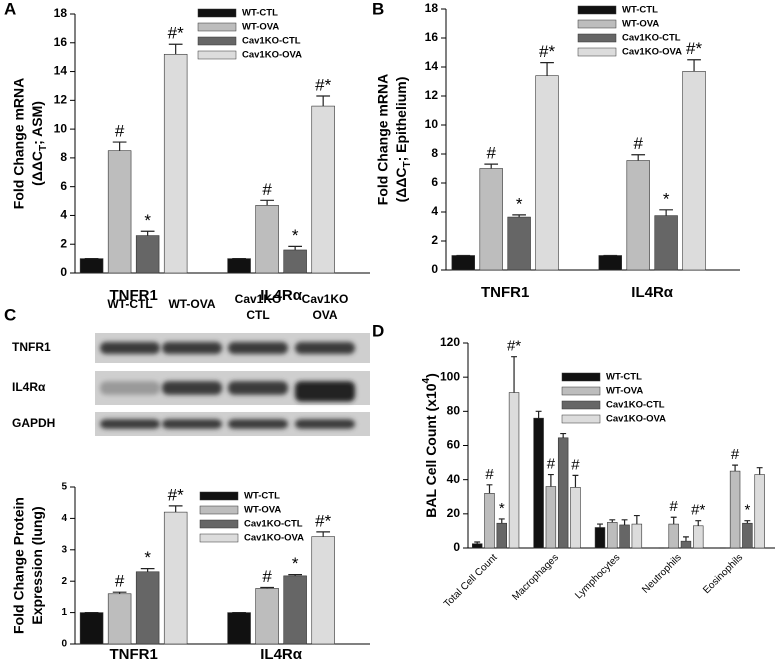 The image size is (778, 668). I want to click on y-axis-label: BAL Cell Count (x104), so click(430, 445).